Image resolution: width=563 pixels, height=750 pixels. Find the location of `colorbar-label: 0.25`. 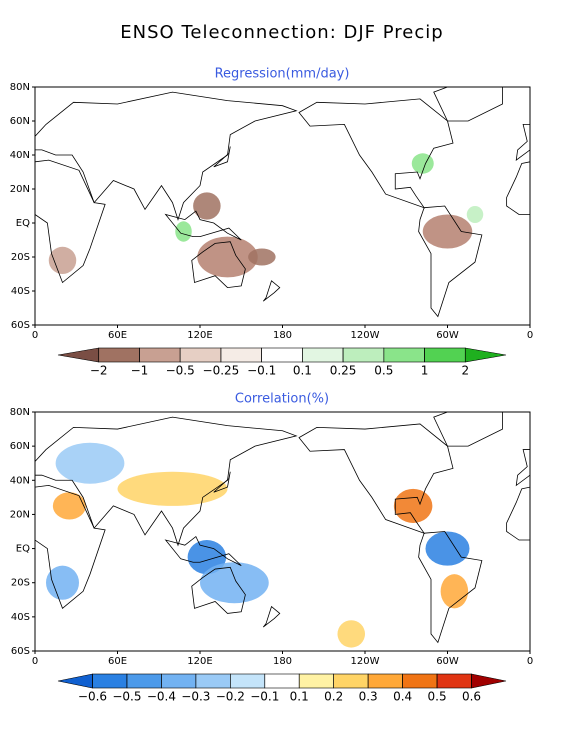

colorbar-label: 0.25 is located at coordinates (343, 371).